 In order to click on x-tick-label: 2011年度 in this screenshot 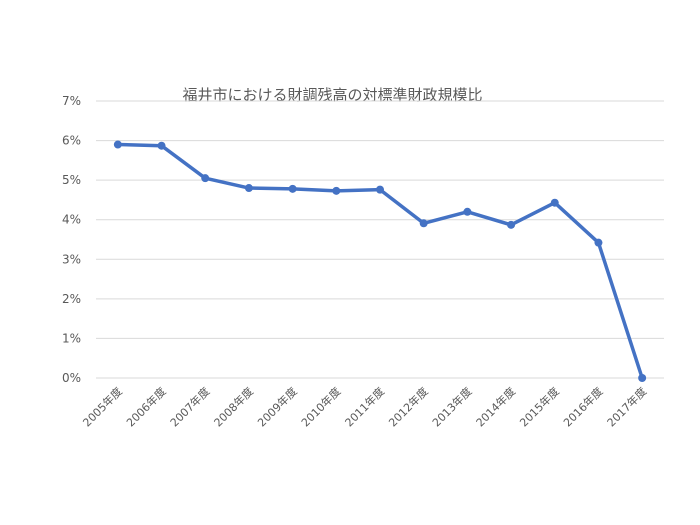, I will do `click(364, 406)`.